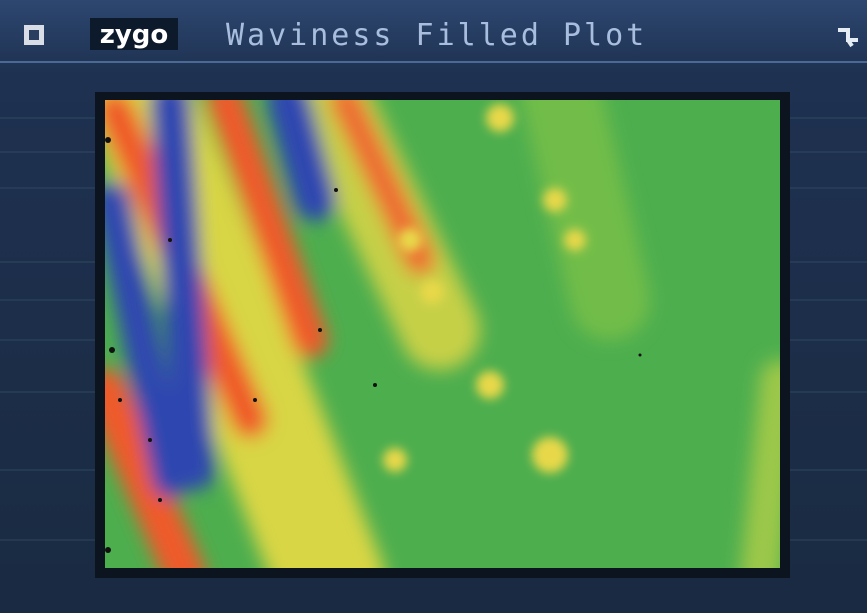 The image size is (867, 613). I want to click on logo: zygo, so click(134, 35).